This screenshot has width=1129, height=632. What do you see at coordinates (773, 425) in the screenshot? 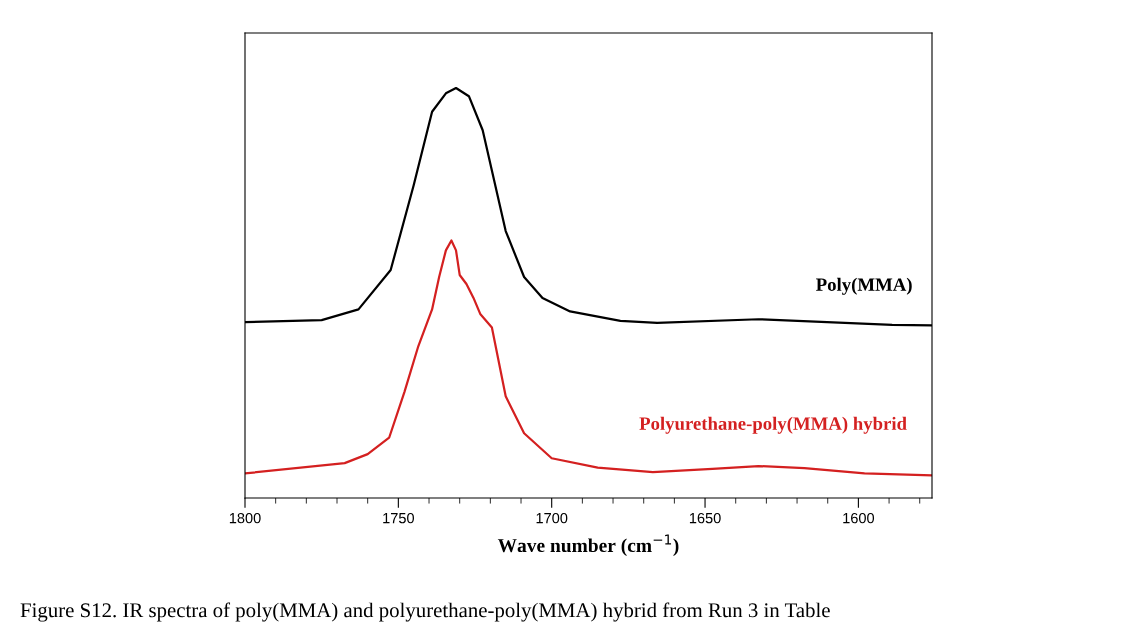
I see `series-label: Polyurethane-poly(MMA) hybrid` at bounding box center [773, 425].